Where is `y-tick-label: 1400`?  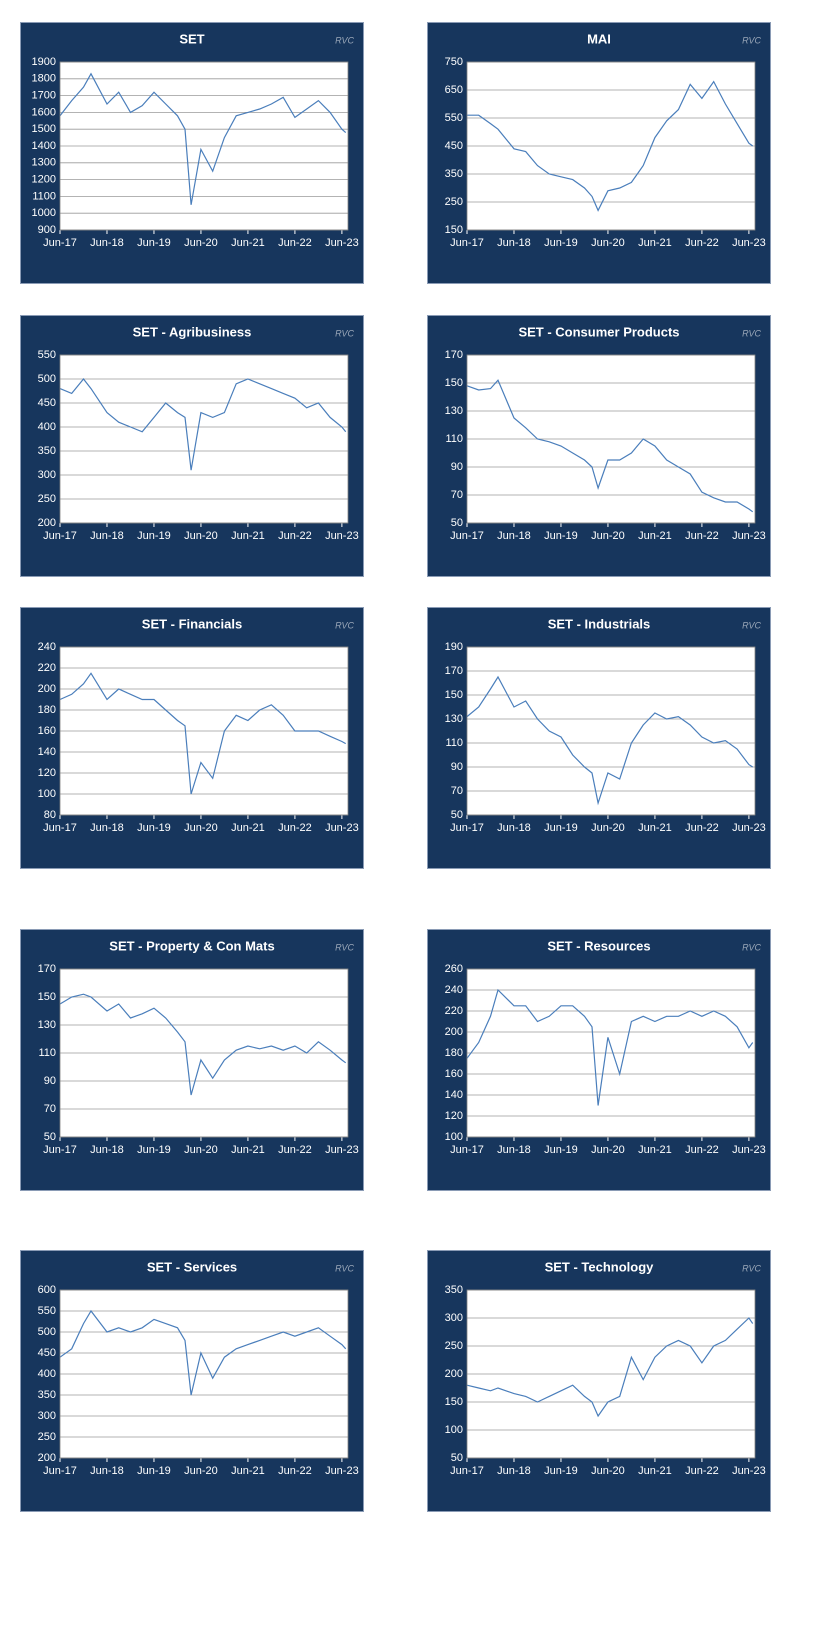
y-tick-label: 1400 is located at coordinates (44, 146).